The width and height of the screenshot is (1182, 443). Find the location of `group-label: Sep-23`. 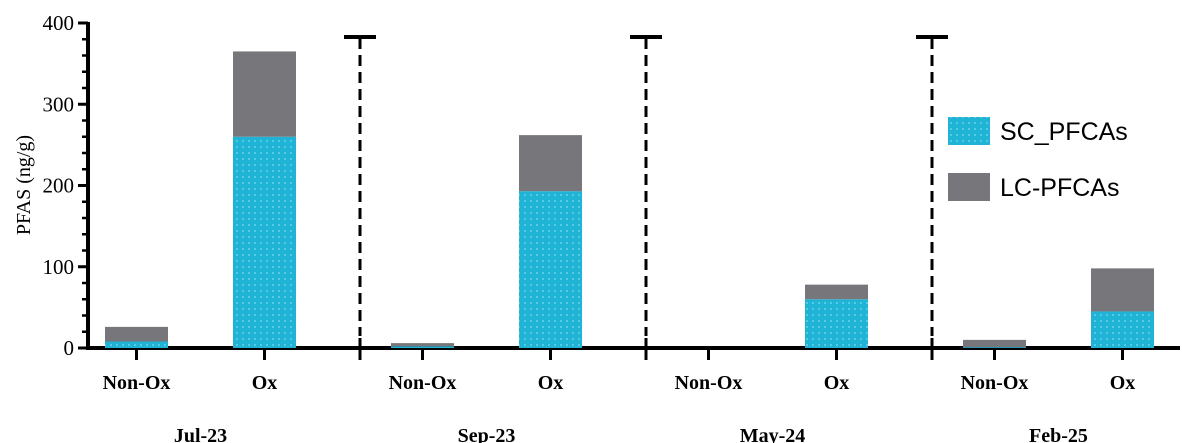

group-label: Sep-23 is located at coordinates (487, 434).